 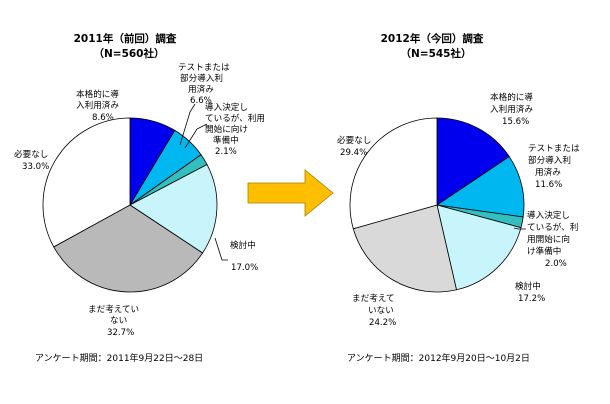 What do you see at coordinates (201, 101) in the screenshot?
I see `c1-pct-test: 6.6%` at bounding box center [201, 101].